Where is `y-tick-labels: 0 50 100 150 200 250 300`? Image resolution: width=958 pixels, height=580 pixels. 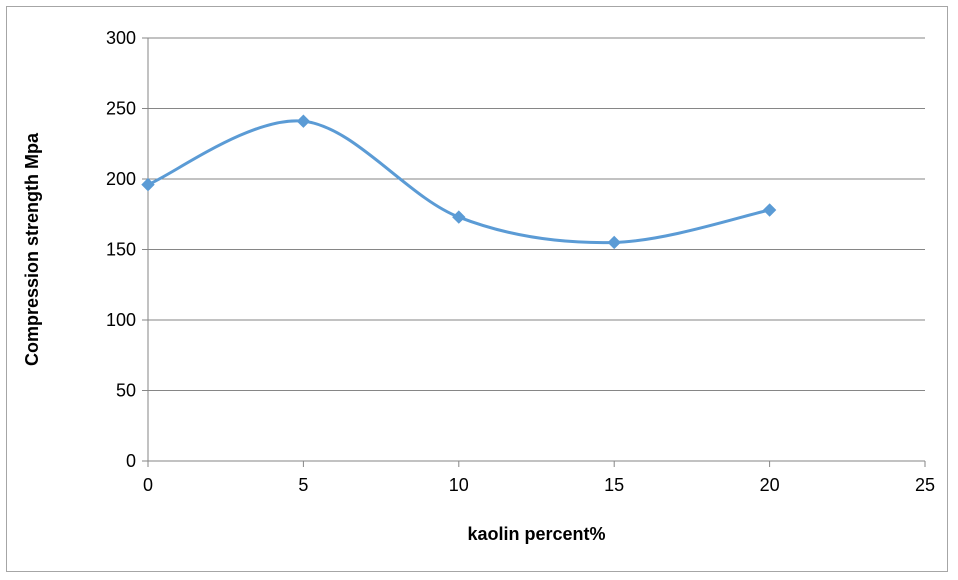 y-tick-labels: 0 50 100 150 200 250 300 is located at coordinates (121, 249).